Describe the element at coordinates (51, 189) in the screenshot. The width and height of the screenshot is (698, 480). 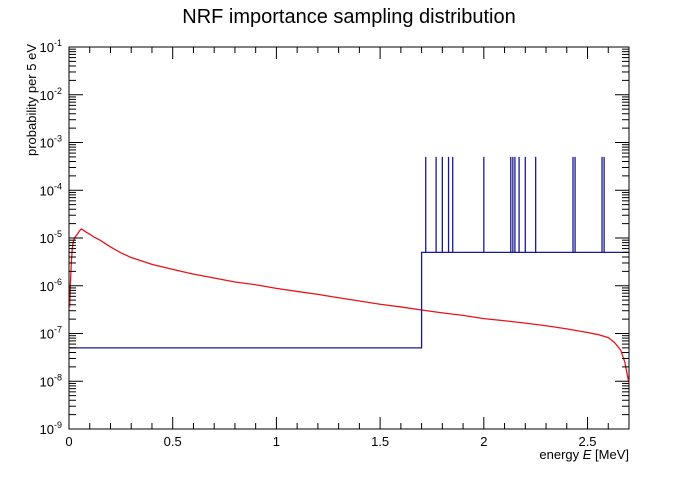
I see `y-tick-label: 10⁻⁴` at that location.